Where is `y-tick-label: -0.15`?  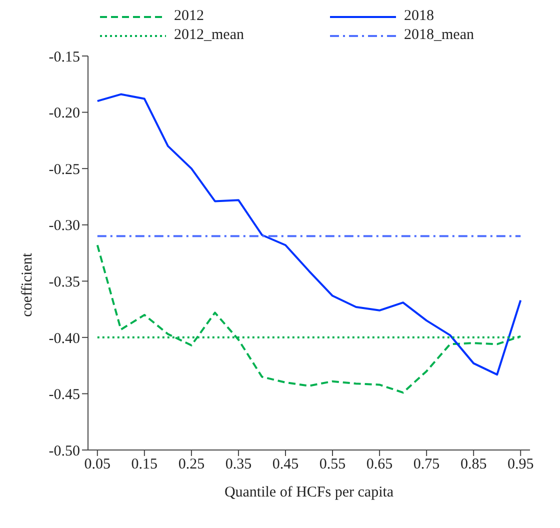
y-tick-label: -0.15 is located at coordinates (64, 57).